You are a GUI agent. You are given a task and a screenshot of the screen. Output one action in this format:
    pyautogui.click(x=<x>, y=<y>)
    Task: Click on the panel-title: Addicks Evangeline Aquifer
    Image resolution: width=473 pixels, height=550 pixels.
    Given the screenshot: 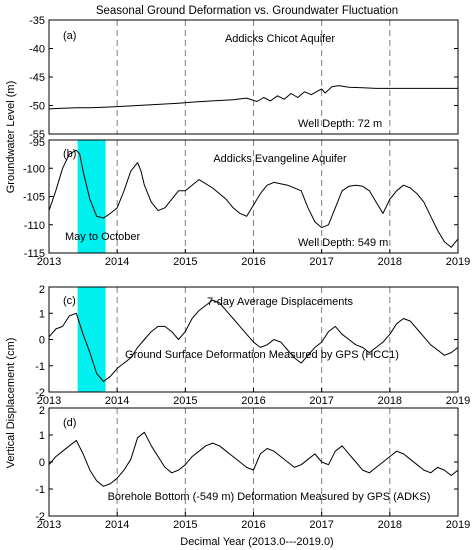 What is the action you would take?
    pyautogui.click(x=280, y=159)
    